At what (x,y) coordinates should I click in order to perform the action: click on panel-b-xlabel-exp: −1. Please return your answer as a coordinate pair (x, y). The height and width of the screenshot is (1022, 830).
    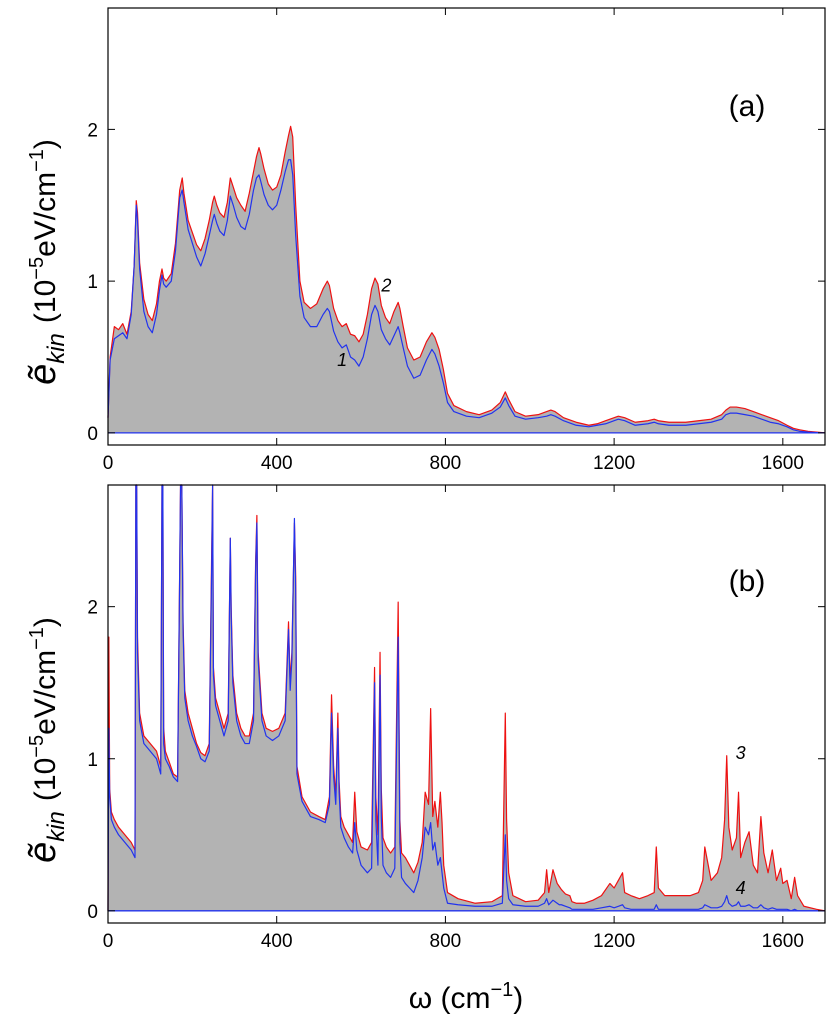
    Looking at the image, I should click on (501, 990).